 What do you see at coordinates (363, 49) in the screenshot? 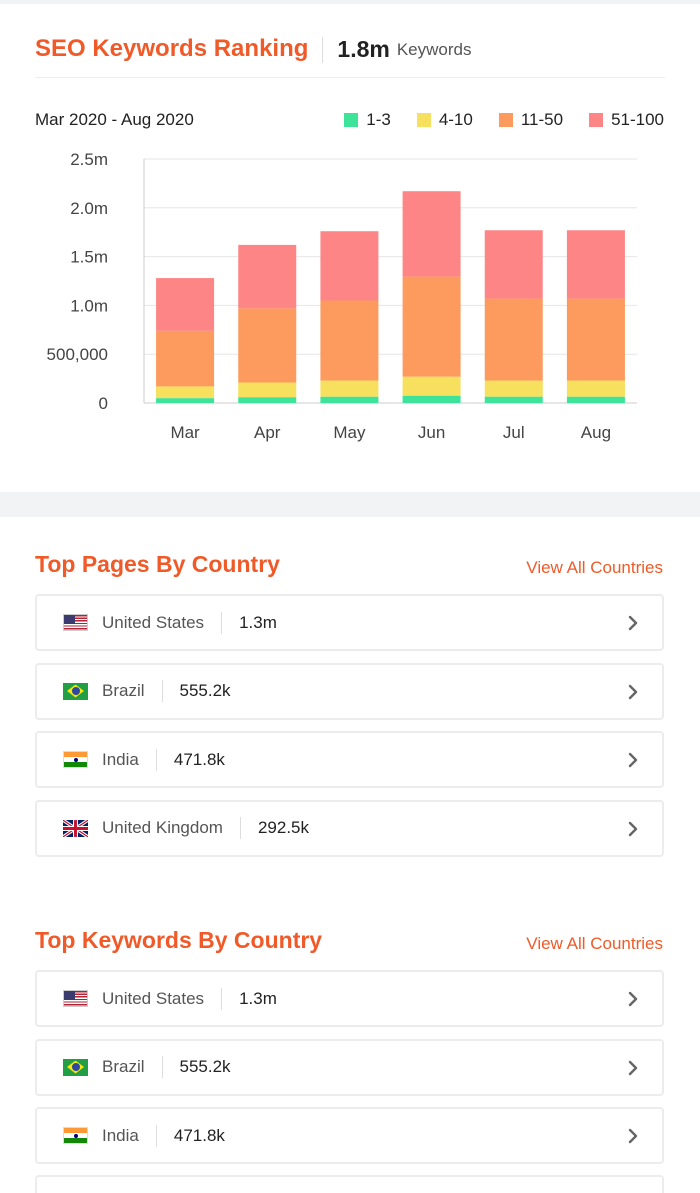
I see `keyword-total: 1.8m` at bounding box center [363, 49].